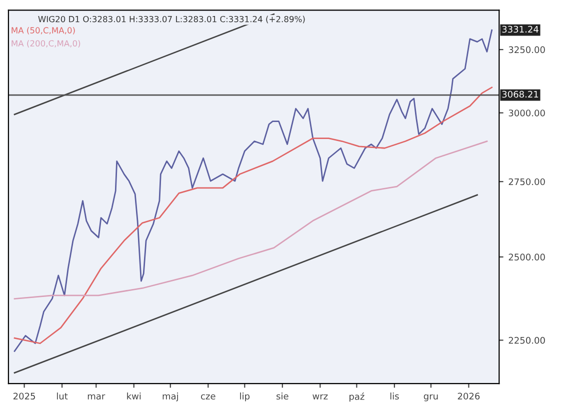 The image size is (564, 408). I want to click on annotation: 3331.24, so click(520, 29).